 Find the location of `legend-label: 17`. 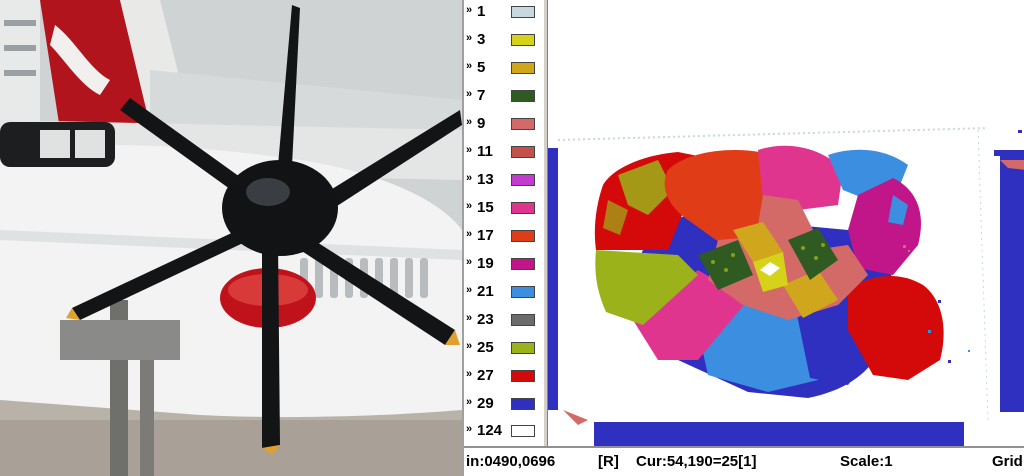

legend-label: 17 is located at coordinates (485, 235).